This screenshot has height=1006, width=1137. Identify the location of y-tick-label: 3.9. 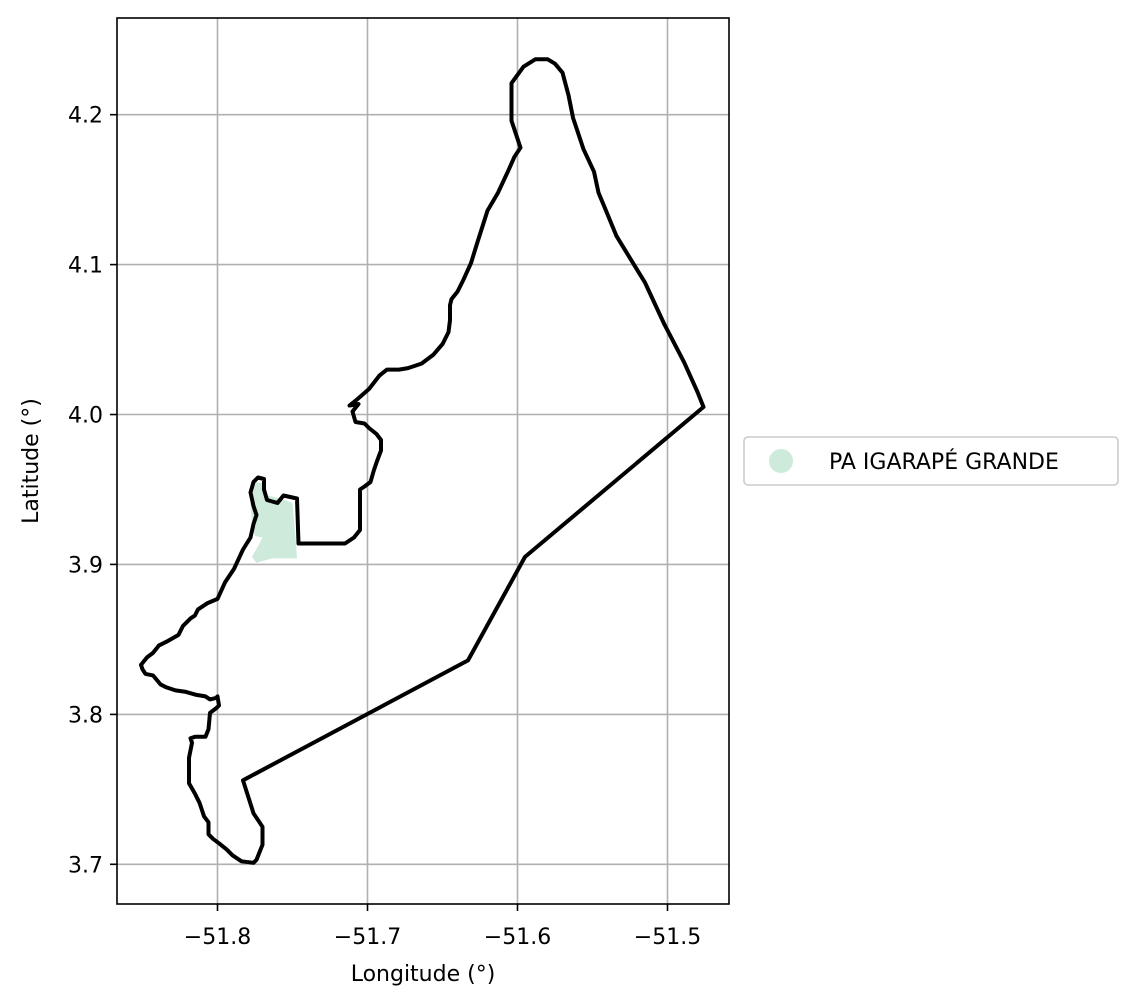
(85, 565).